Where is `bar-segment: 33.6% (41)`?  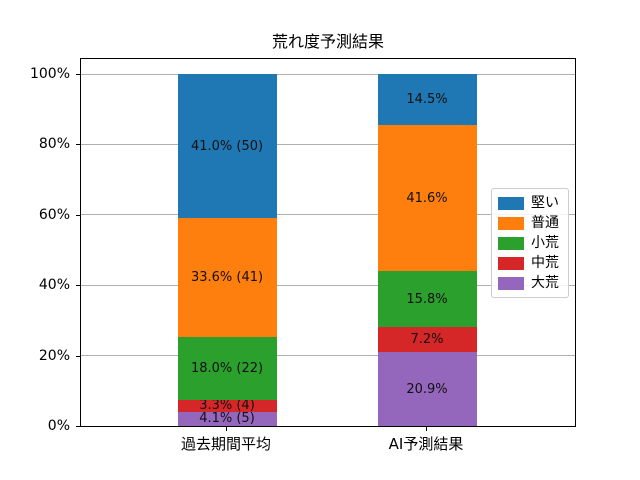 bar-segment: 33.6% (41) is located at coordinates (227, 277).